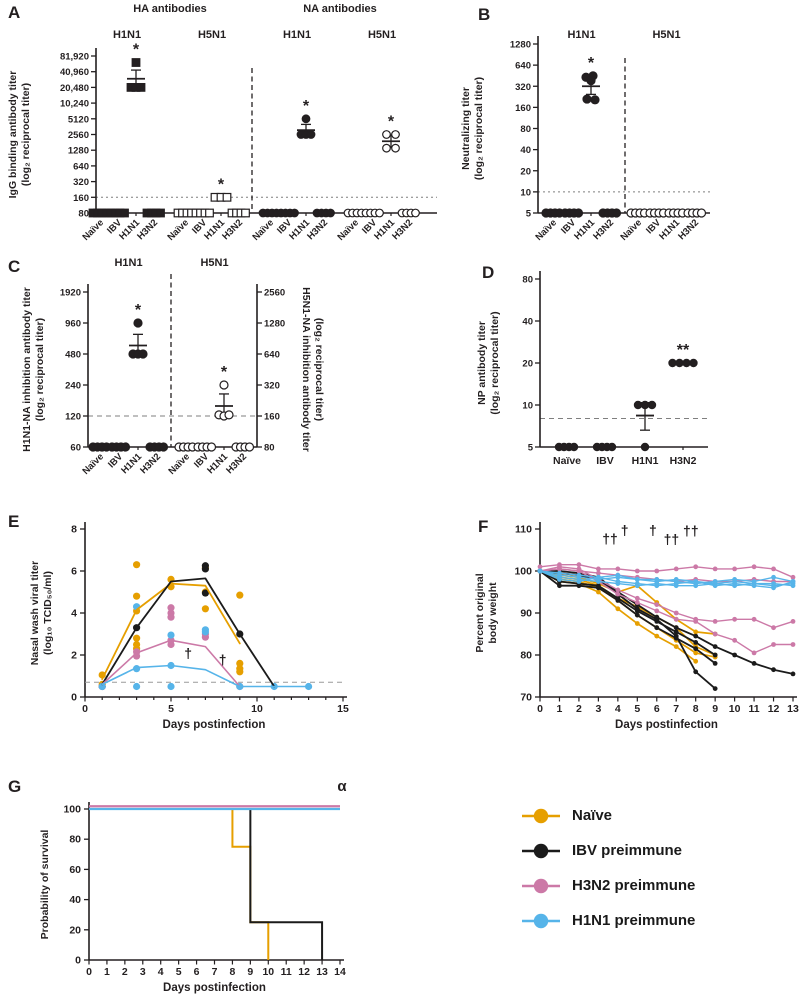 The height and width of the screenshot is (1001, 800). Describe the element at coordinates (14, 786) in the screenshot. I see `svg-text: G` at that location.